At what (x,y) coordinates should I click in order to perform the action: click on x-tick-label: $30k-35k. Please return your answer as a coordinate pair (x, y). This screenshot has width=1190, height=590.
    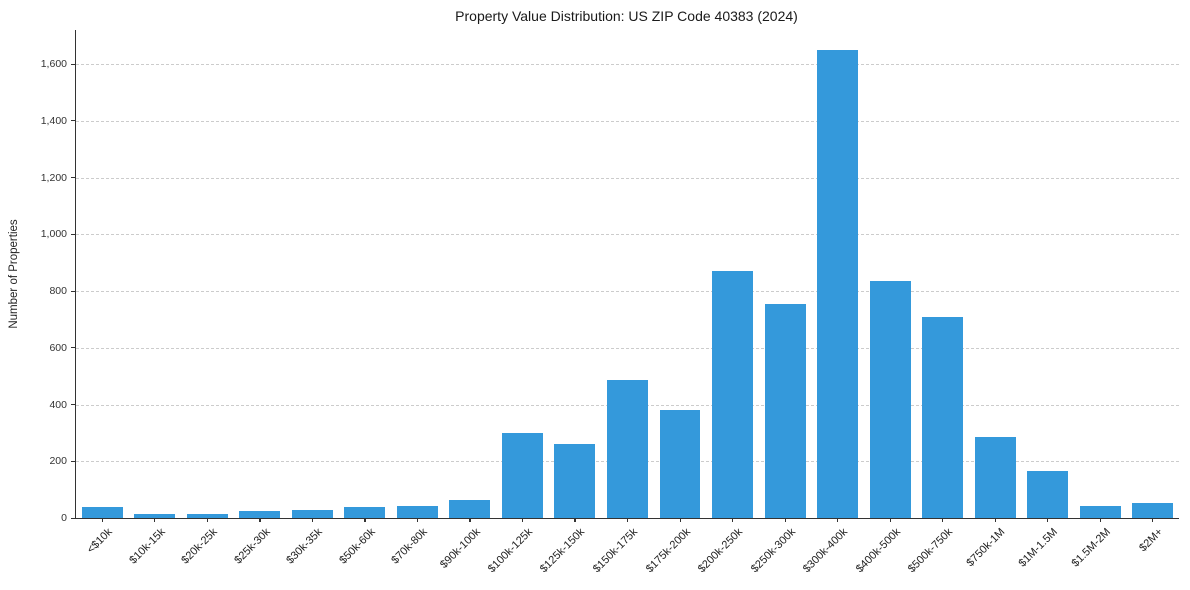
    Looking at the image, I should click on (304, 546).